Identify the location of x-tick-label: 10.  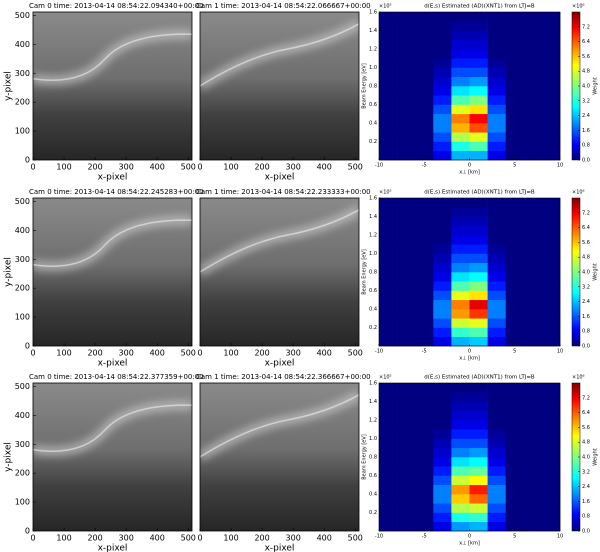
(560, 352).